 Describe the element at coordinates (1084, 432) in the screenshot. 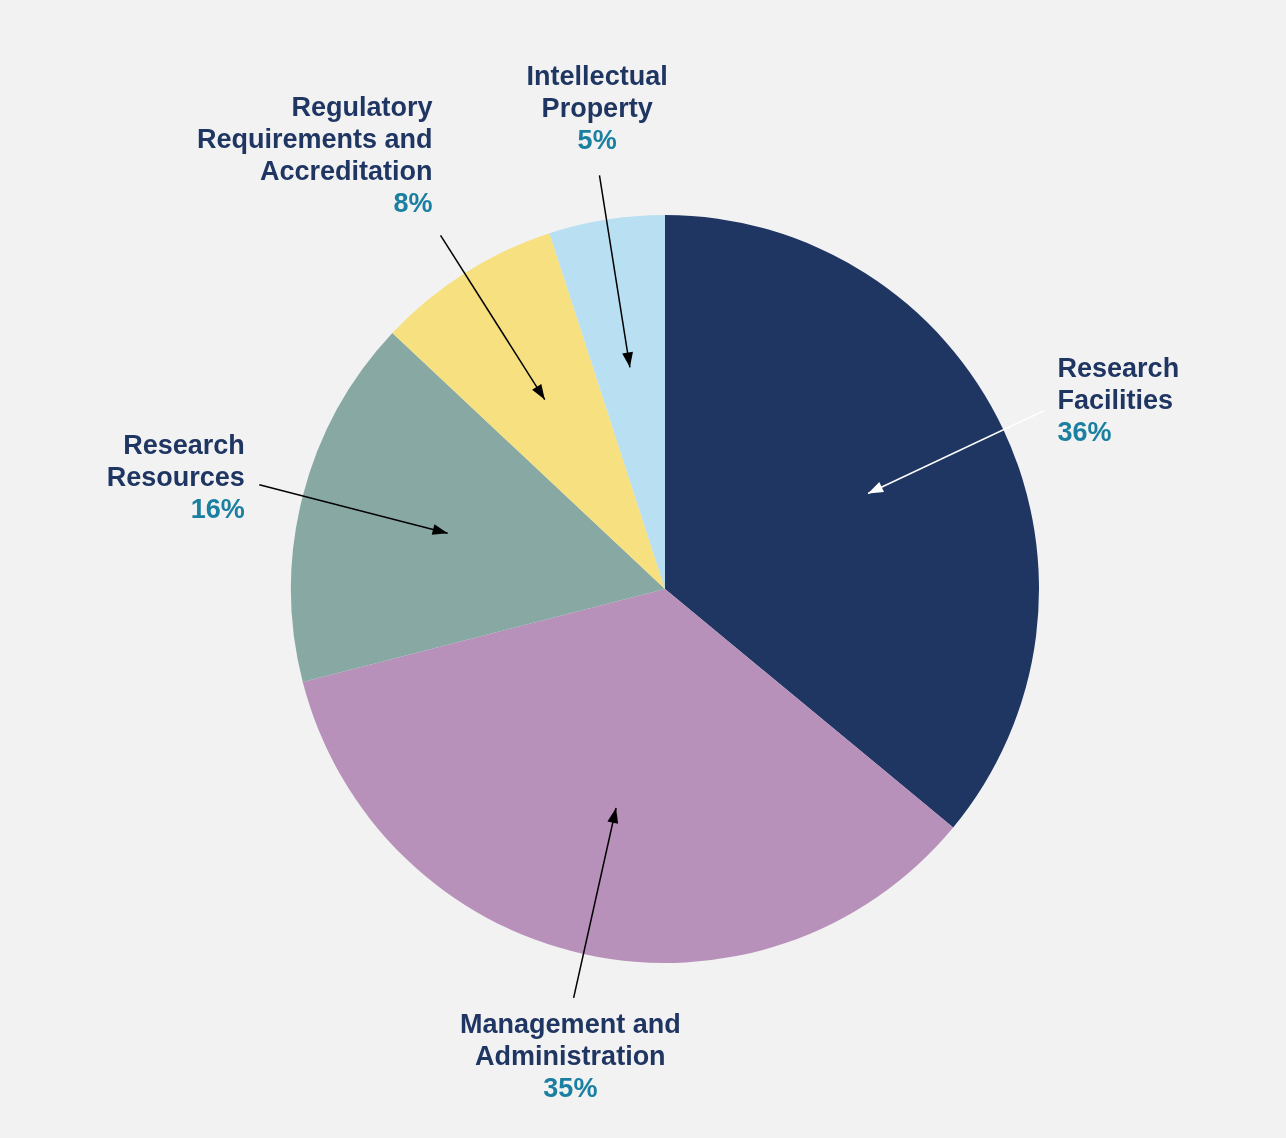

I see `data-label: 36%` at that location.